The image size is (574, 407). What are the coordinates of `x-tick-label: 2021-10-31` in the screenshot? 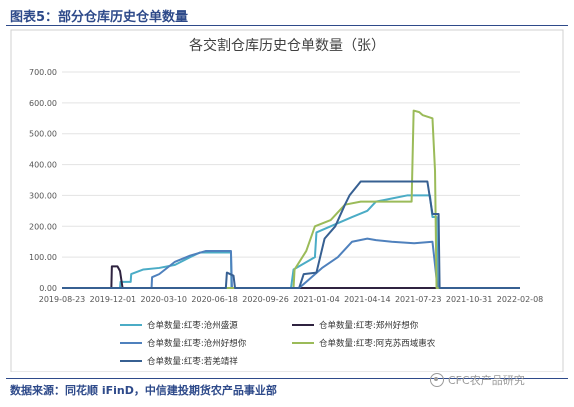 It's located at (469, 299).